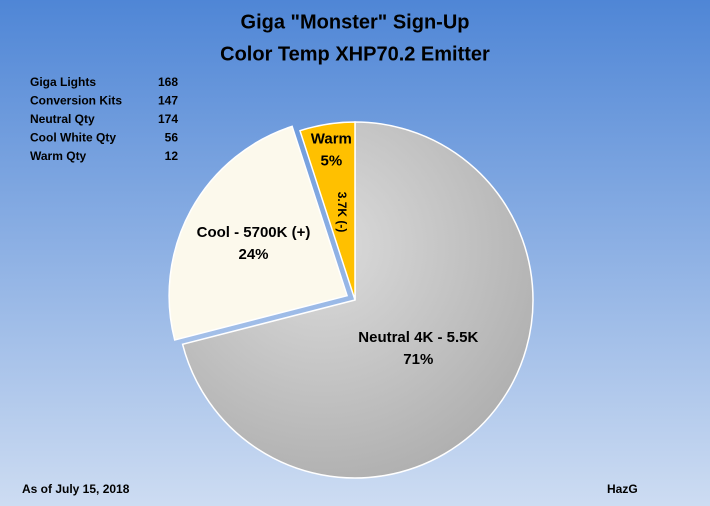 The height and width of the screenshot is (506, 710). What do you see at coordinates (168, 119) in the screenshot?
I see `table-value: 174` at bounding box center [168, 119].